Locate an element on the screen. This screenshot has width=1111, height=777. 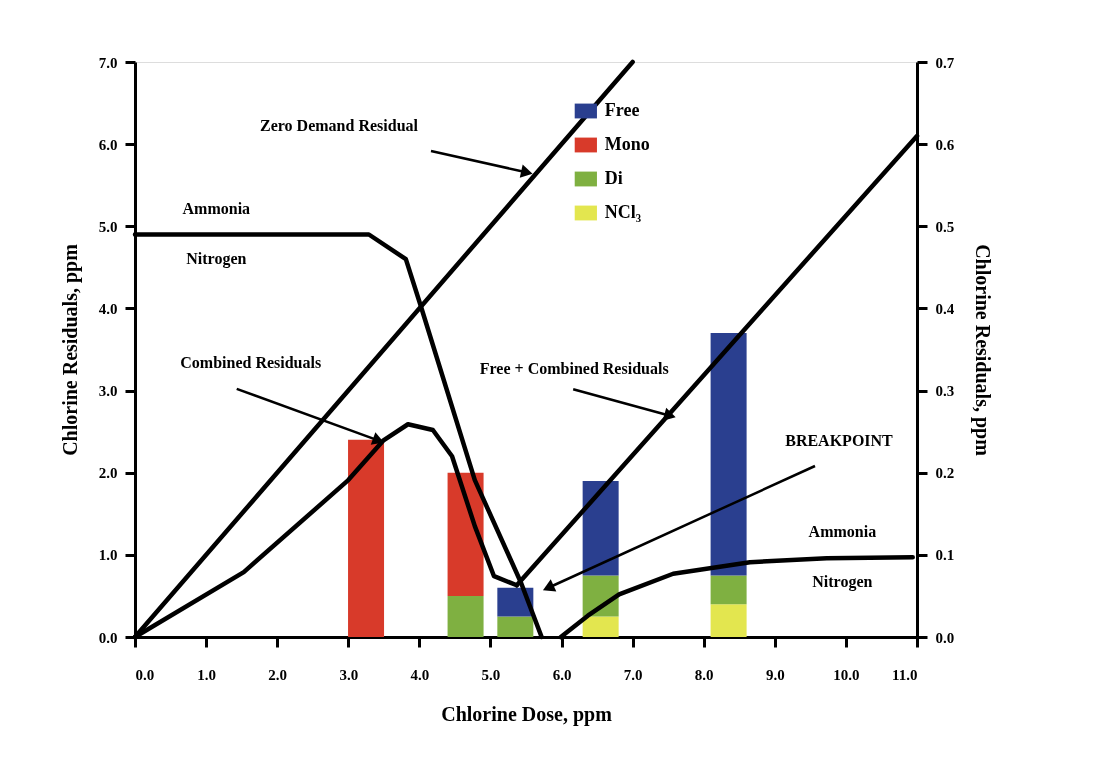
y2-tick-label: 0.3 is located at coordinates (945, 391).